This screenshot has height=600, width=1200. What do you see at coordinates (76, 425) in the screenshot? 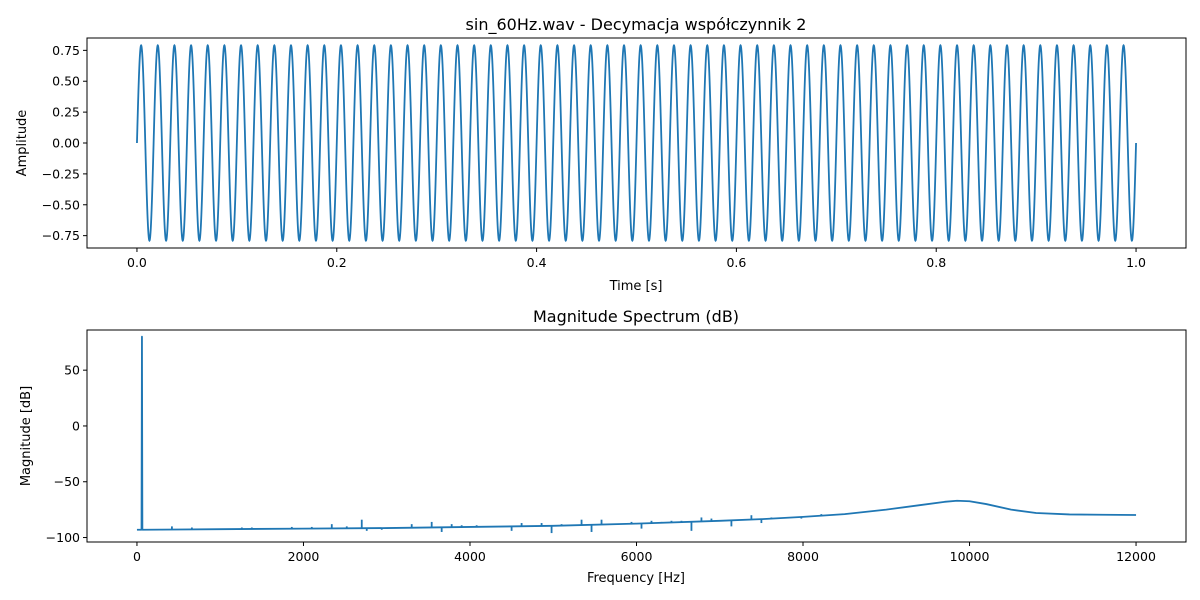
I see `spectrum-y-tick-label: 0` at bounding box center [76, 425].